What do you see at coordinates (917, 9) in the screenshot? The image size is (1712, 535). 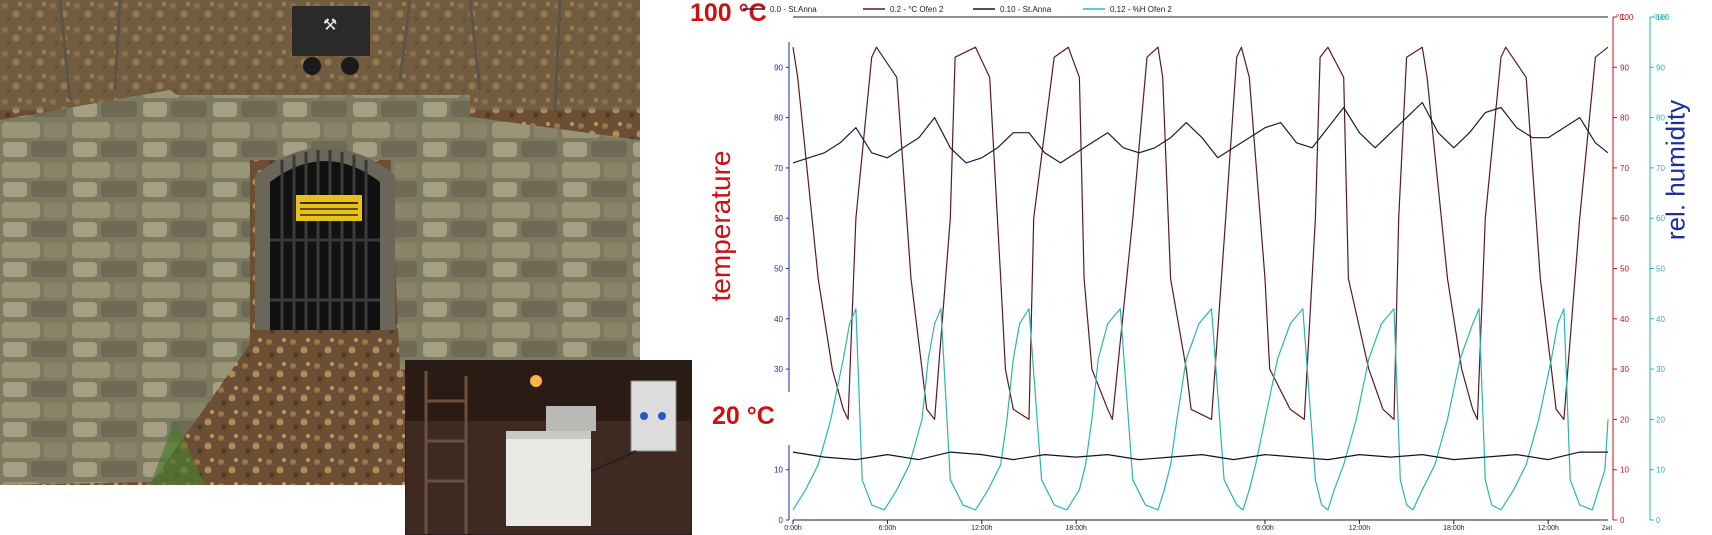 I see `legend-label: 0.2 - °C Ofen 2` at bounding box center [917, 9].